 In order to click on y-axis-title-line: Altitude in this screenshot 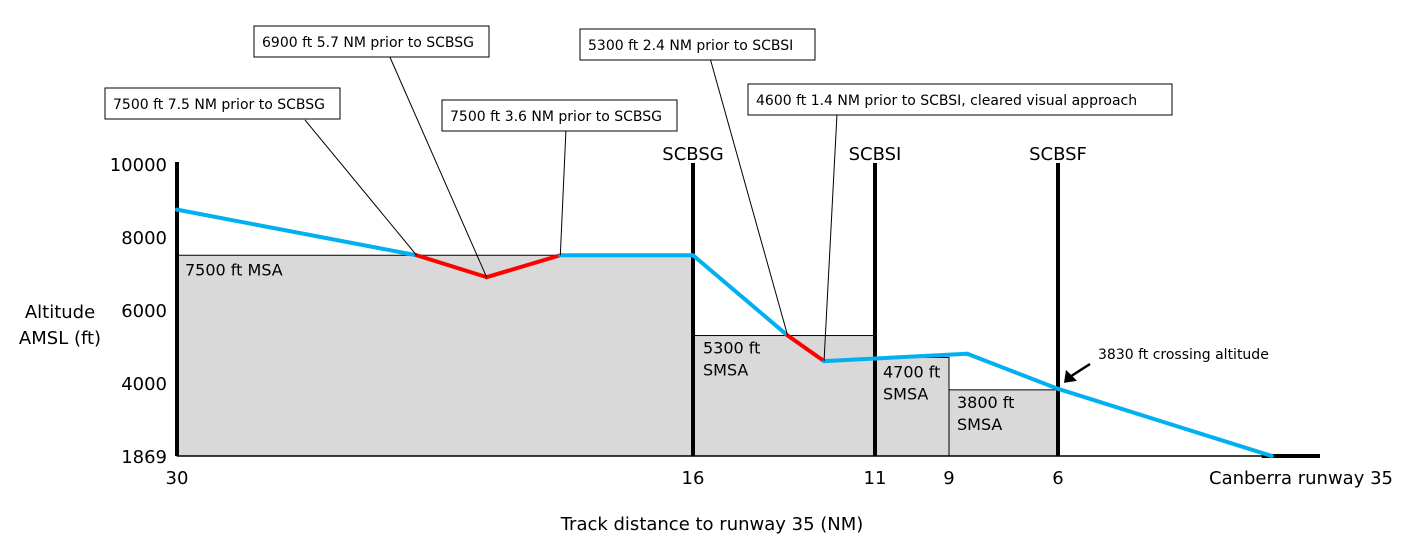, I will do `click(60, 312)`.